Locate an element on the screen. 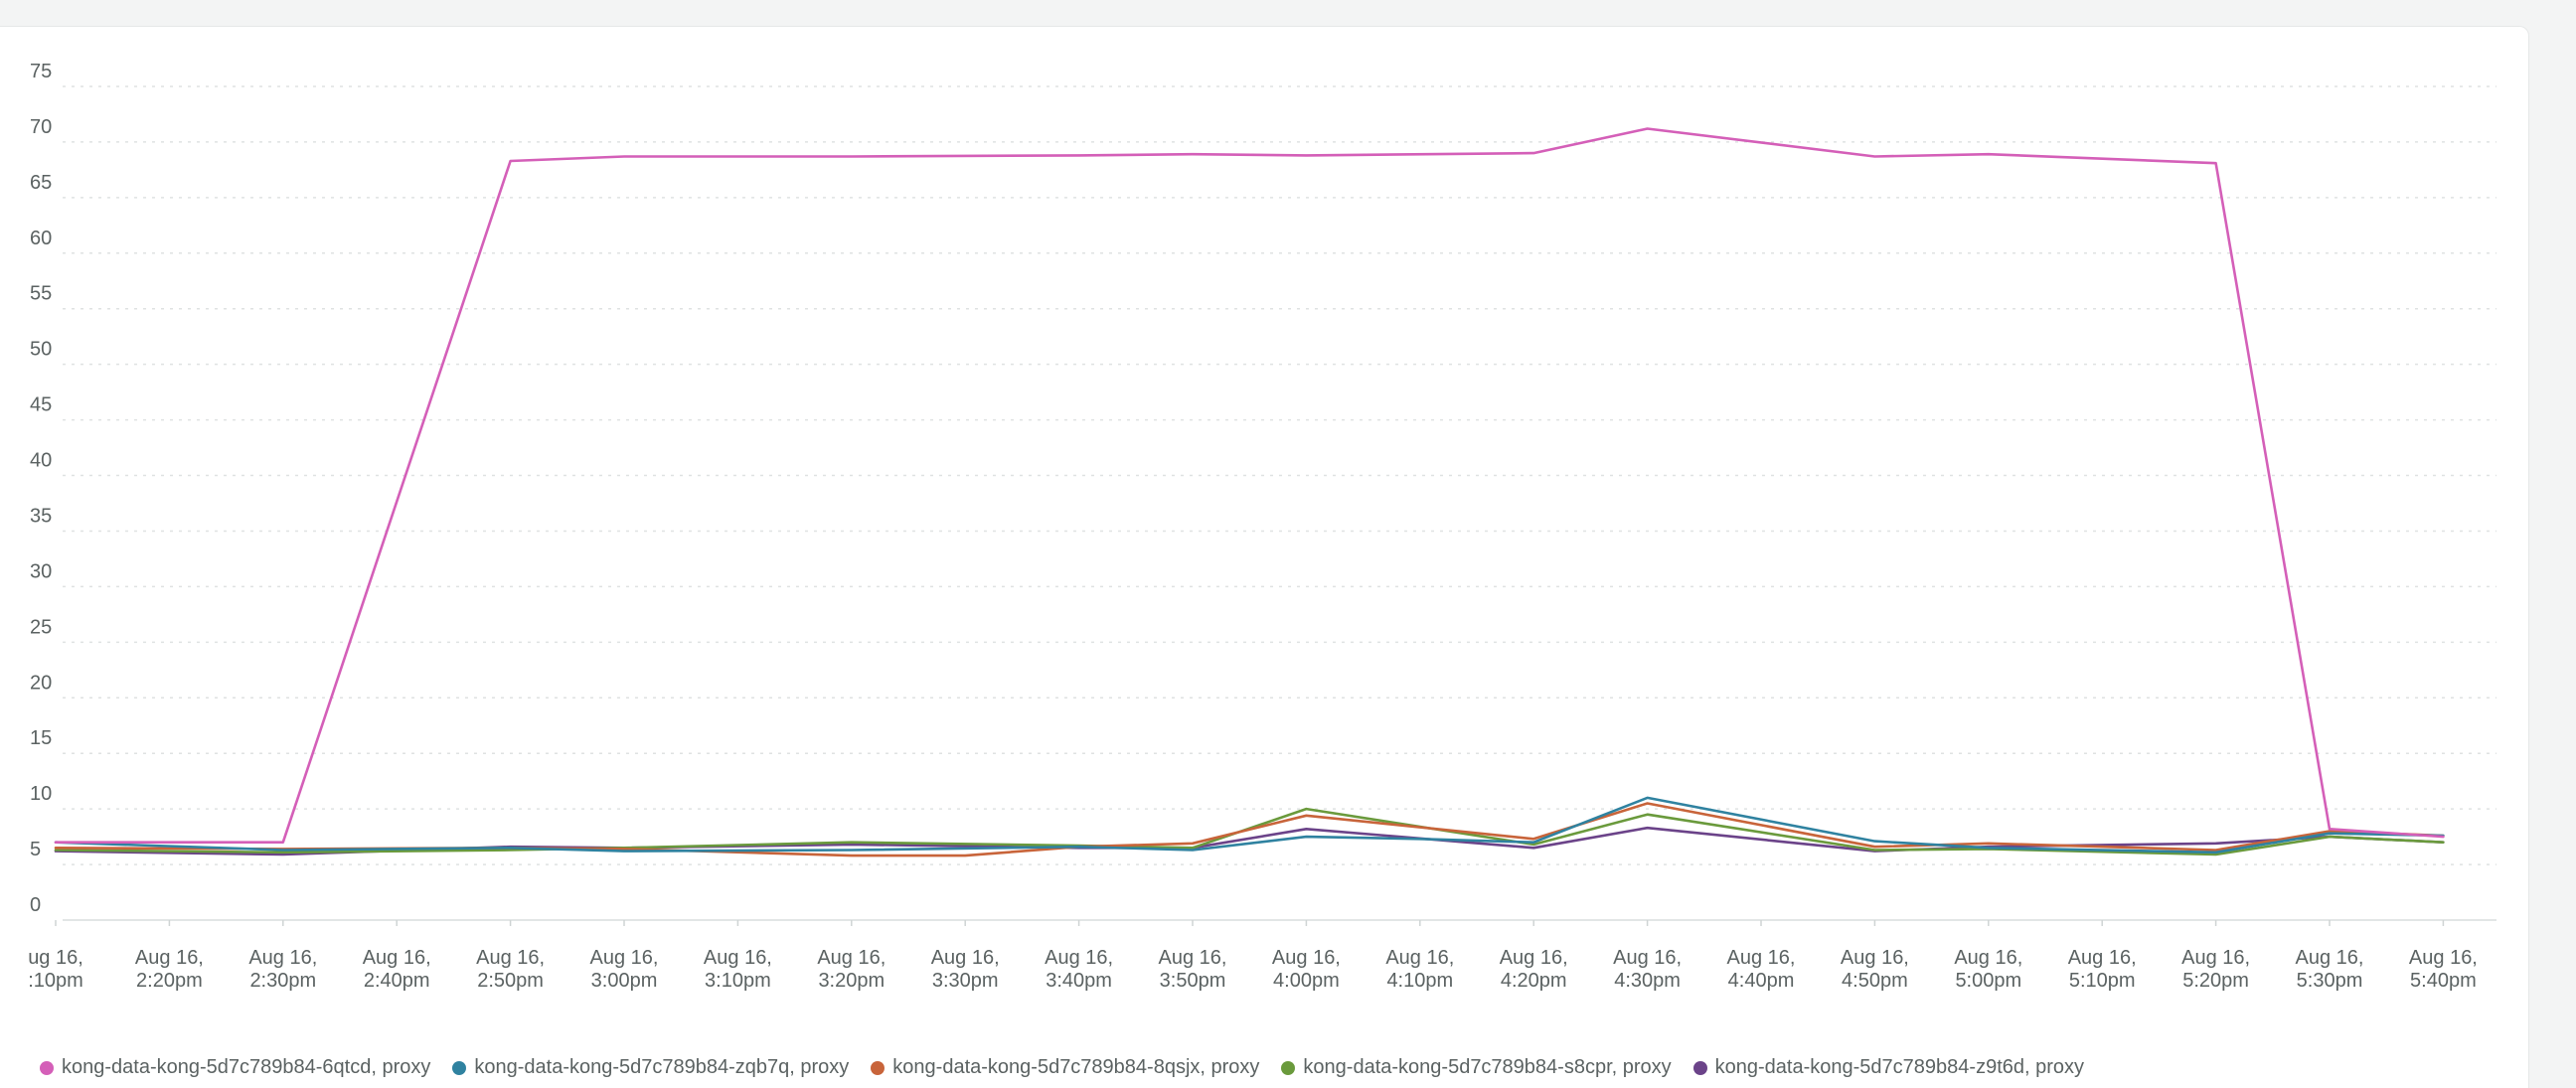  legend-label: kong-data-kong-5d7c789b84-6qtcd, proxy is located at coordinates (246, 1067).